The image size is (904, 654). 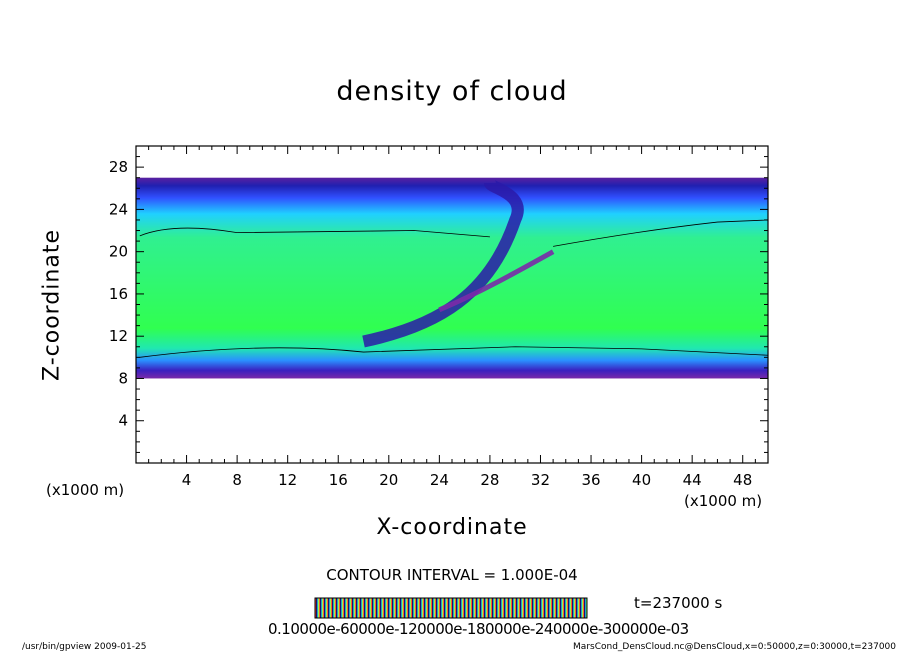 What do you see at coordinates (338, 480) in the screenshot?
I see `x-tick-label: 16` at bounding box center [338, 480].